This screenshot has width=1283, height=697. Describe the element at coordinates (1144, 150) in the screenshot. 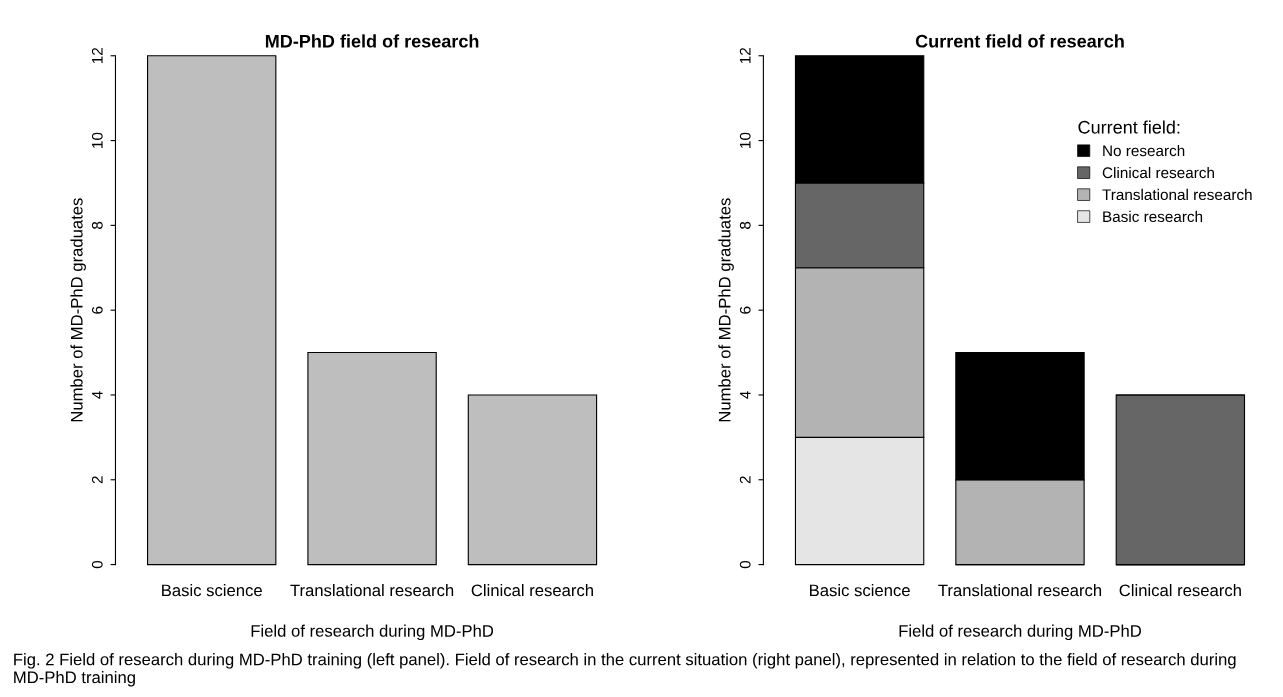

I see `legend-label: No research` at that location.